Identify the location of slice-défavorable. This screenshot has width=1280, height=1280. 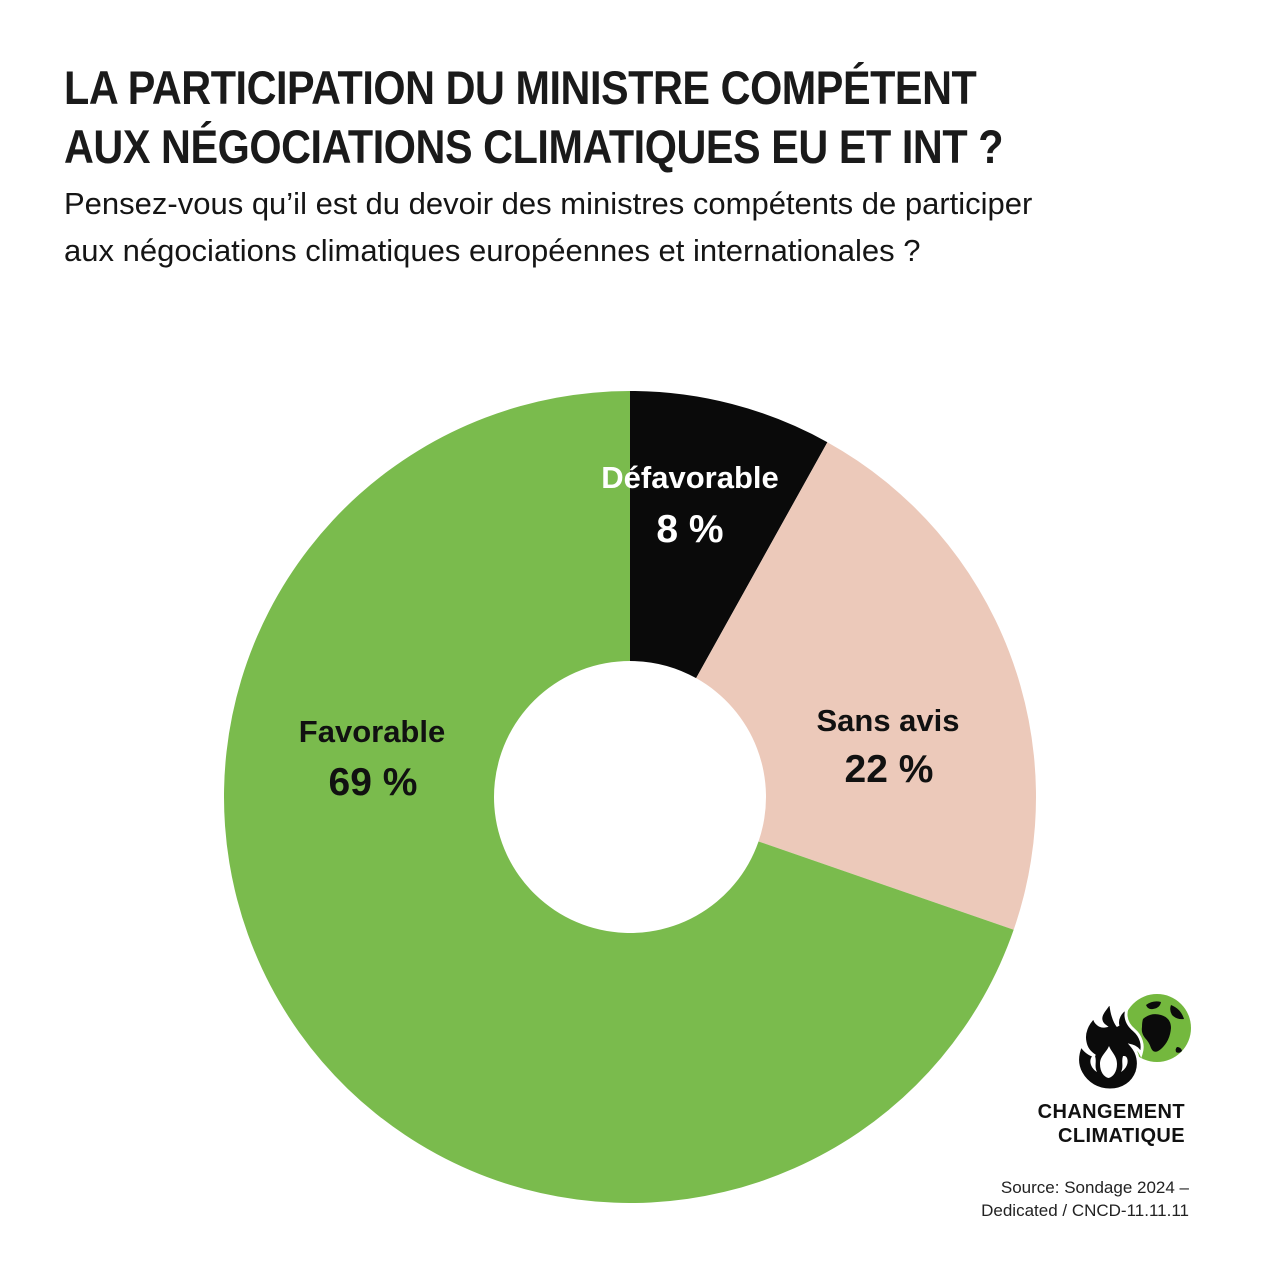
(729, 535).